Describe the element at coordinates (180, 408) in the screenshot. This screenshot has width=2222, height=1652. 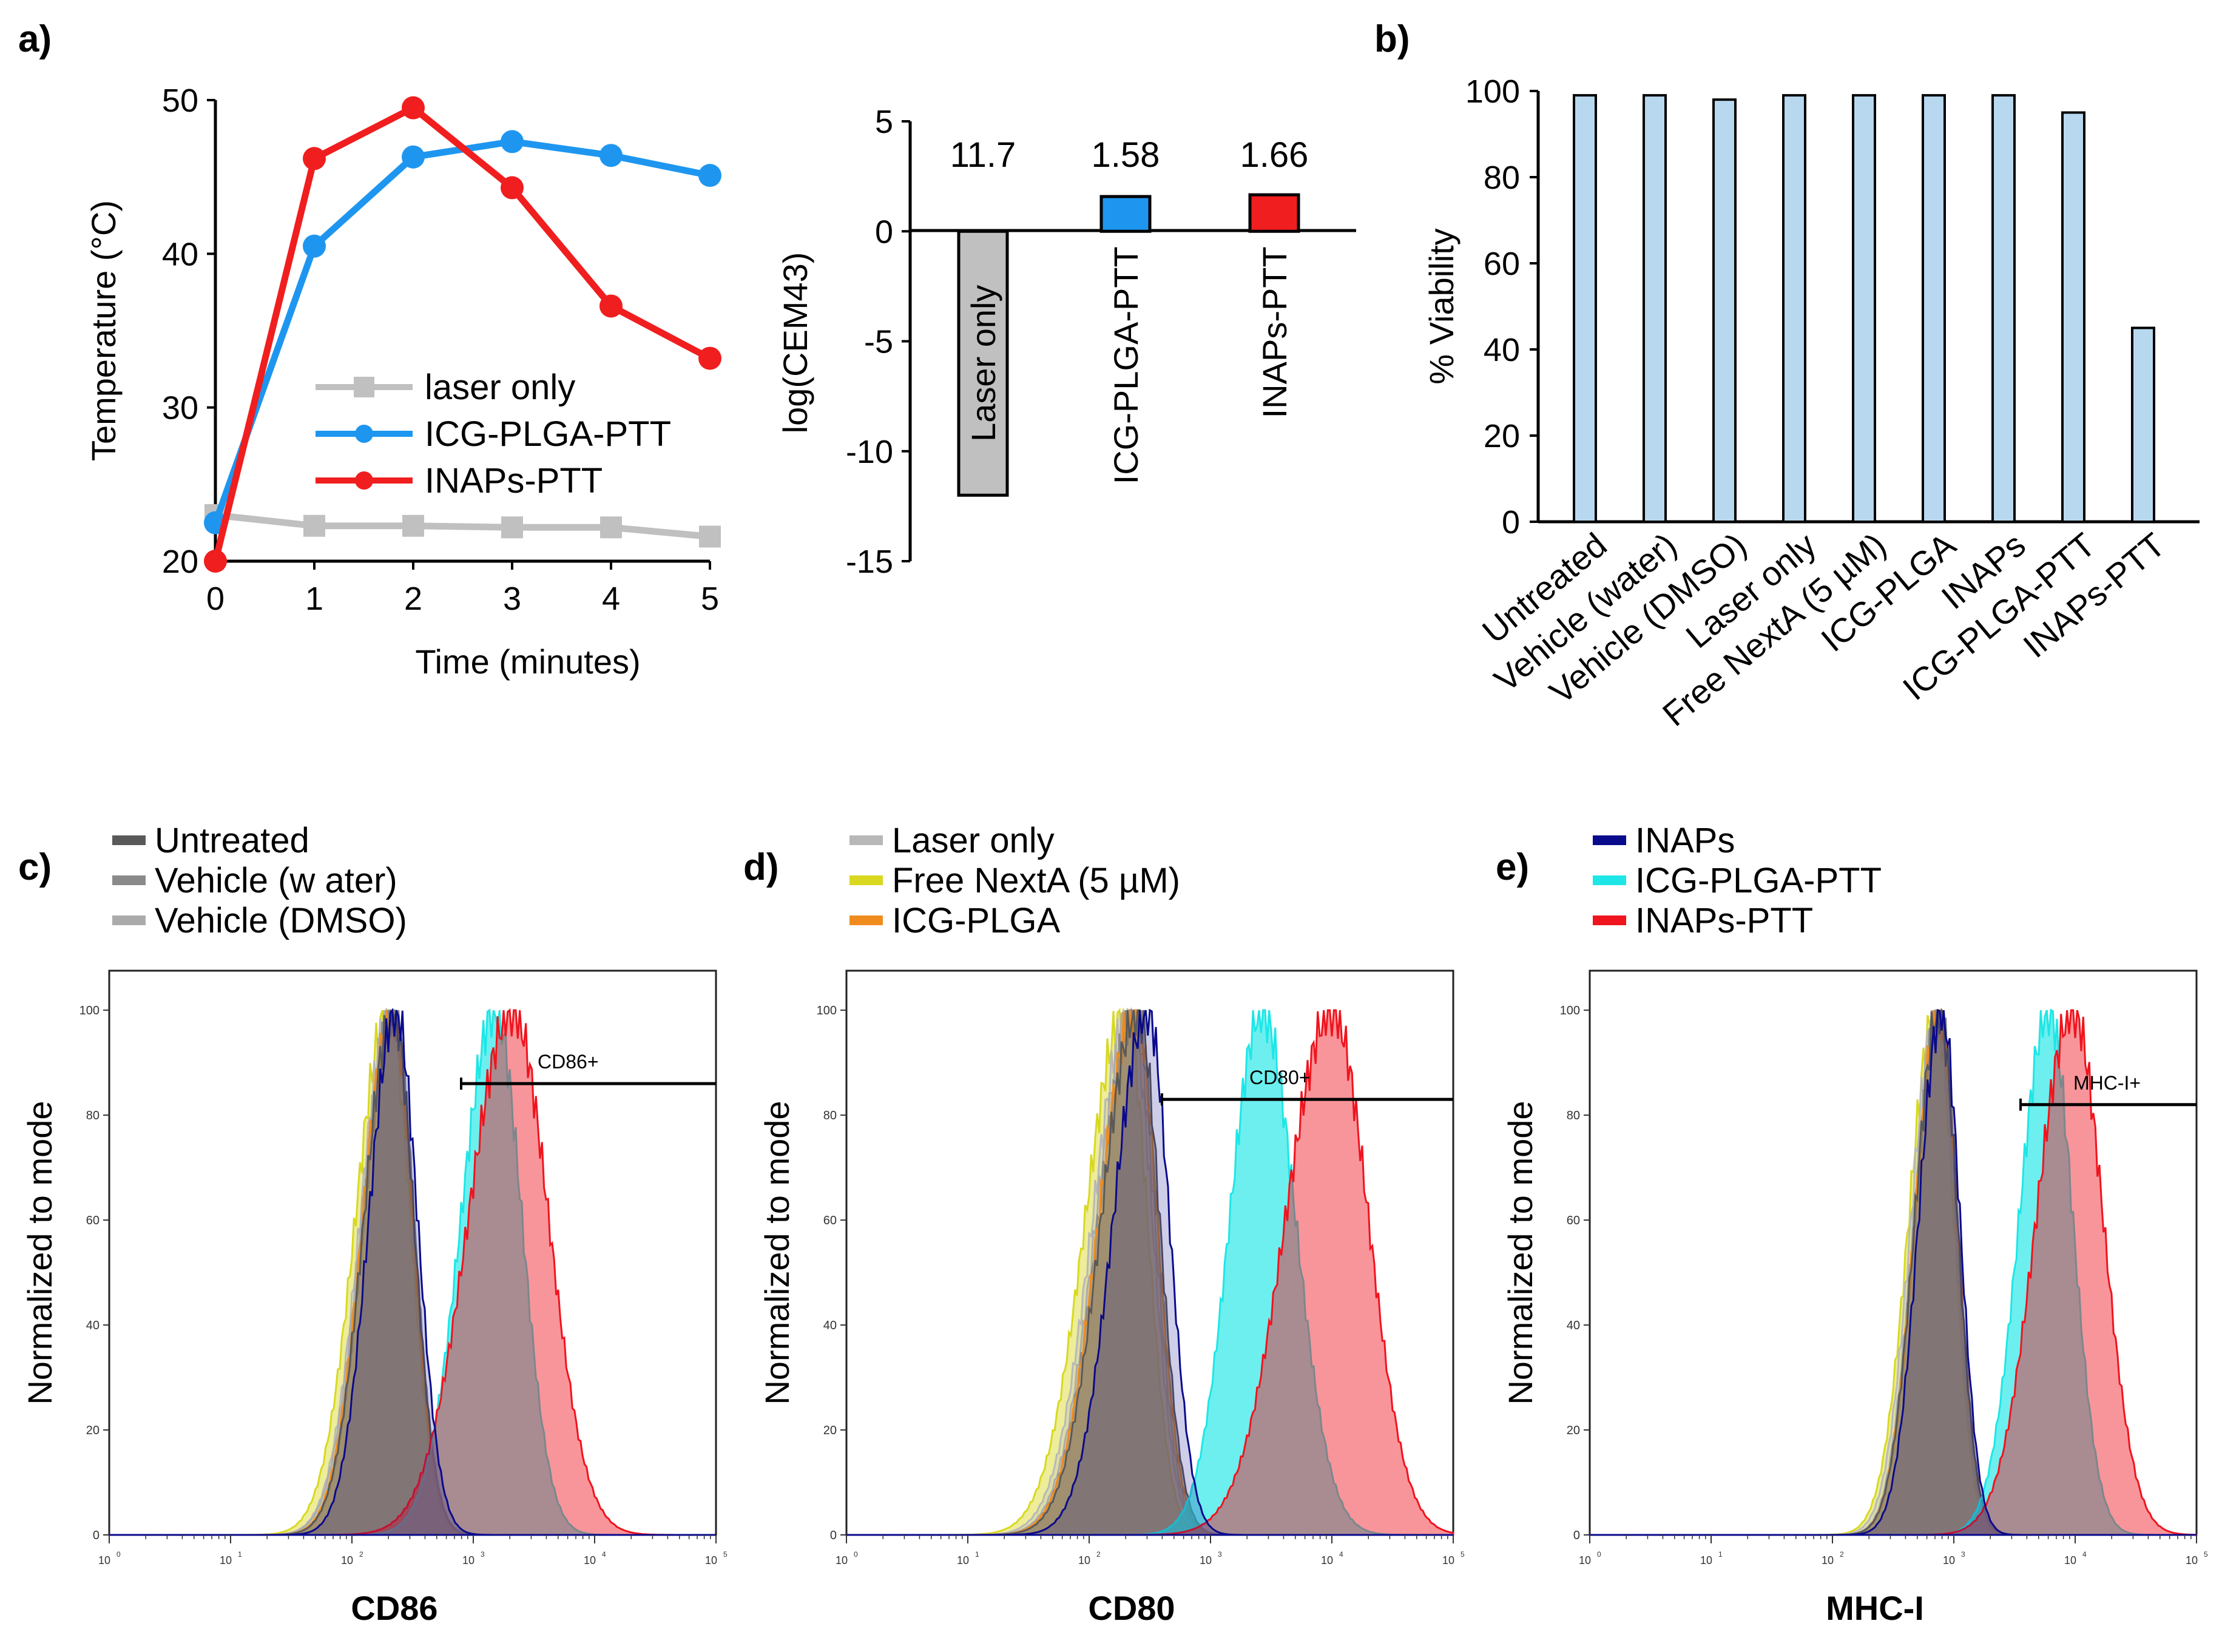
I see `a1-y-tick-label: 30` at that location.